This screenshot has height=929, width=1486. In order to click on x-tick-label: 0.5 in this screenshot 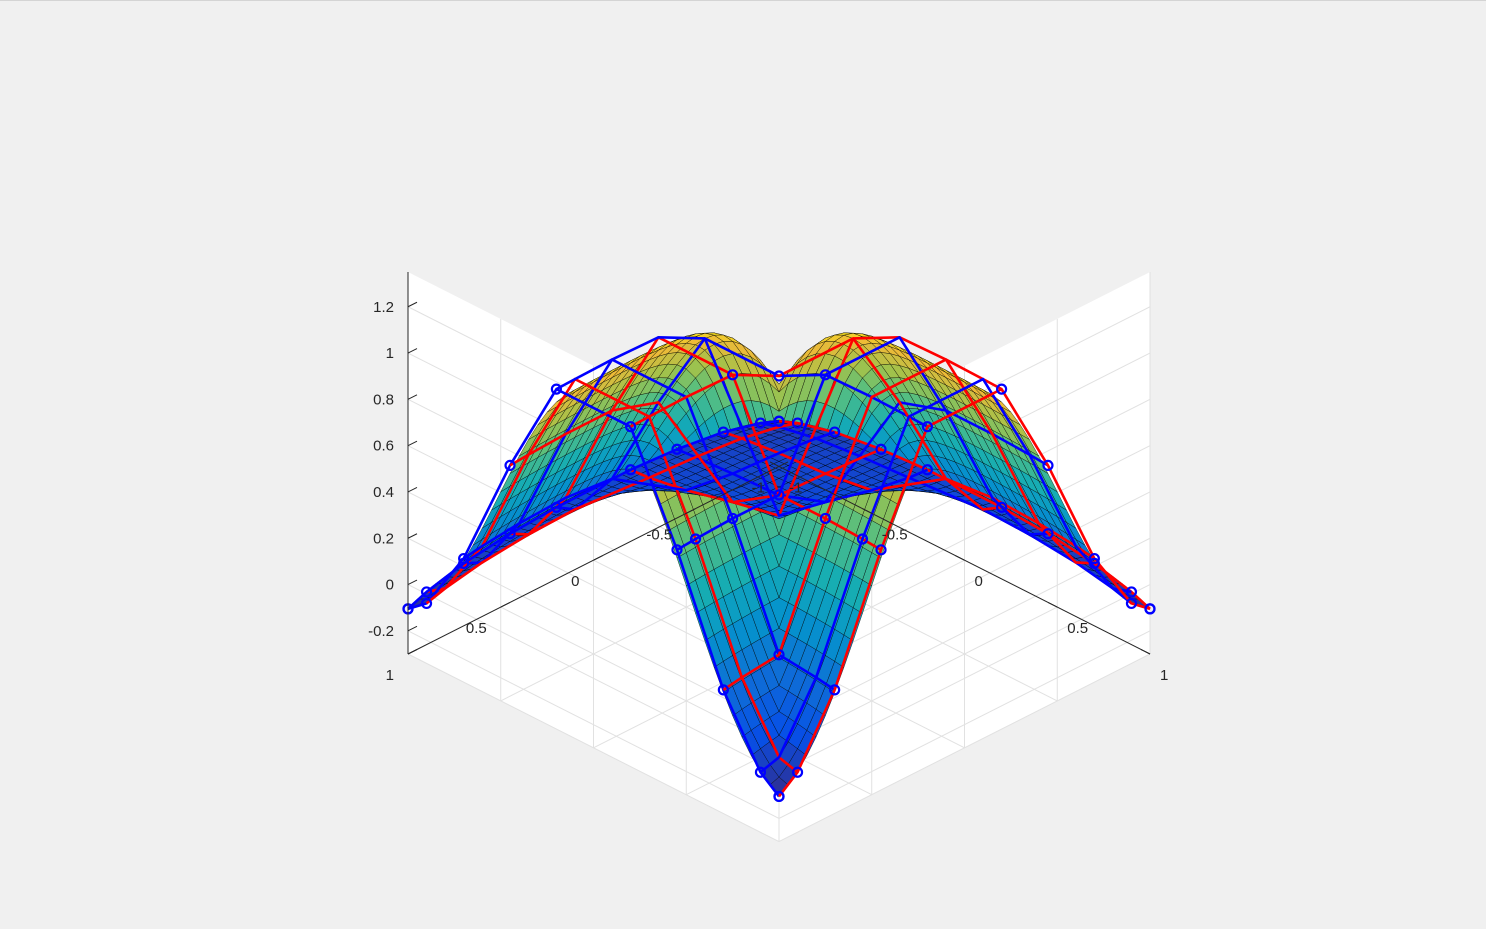, I will do `click(1077, 628)`.